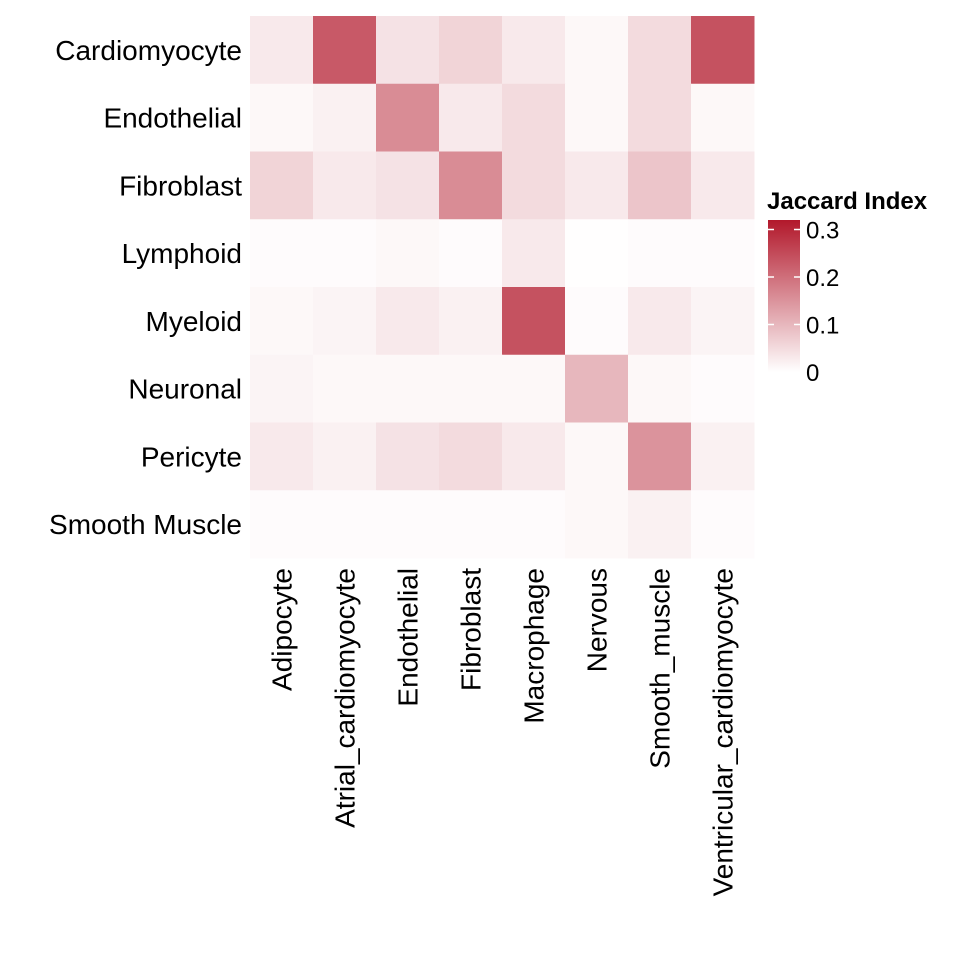  Describe the element at coordinates (345, 698) in the screenshot. I see `x-tick-label: Atrial_cardiomyocyte` at that location.